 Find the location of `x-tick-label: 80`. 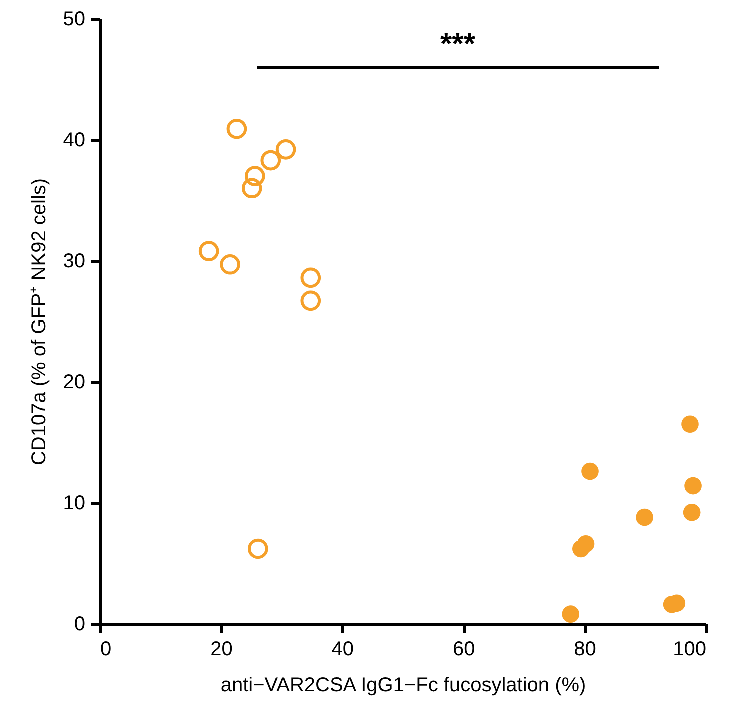

x-tick-label: 80 is located at coordinates (585, 649).